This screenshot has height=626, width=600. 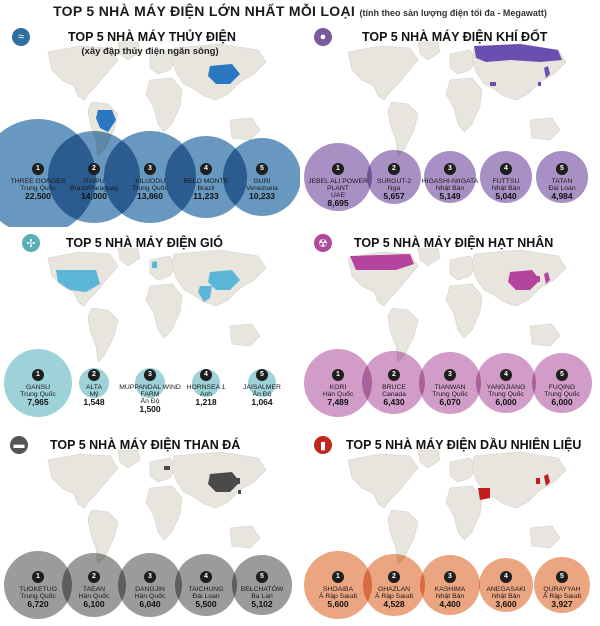 What do you see at coordinates (21, 37) in the screenshot?
I see `water-wave-icon: ≈` at bounding box center [21, 37].